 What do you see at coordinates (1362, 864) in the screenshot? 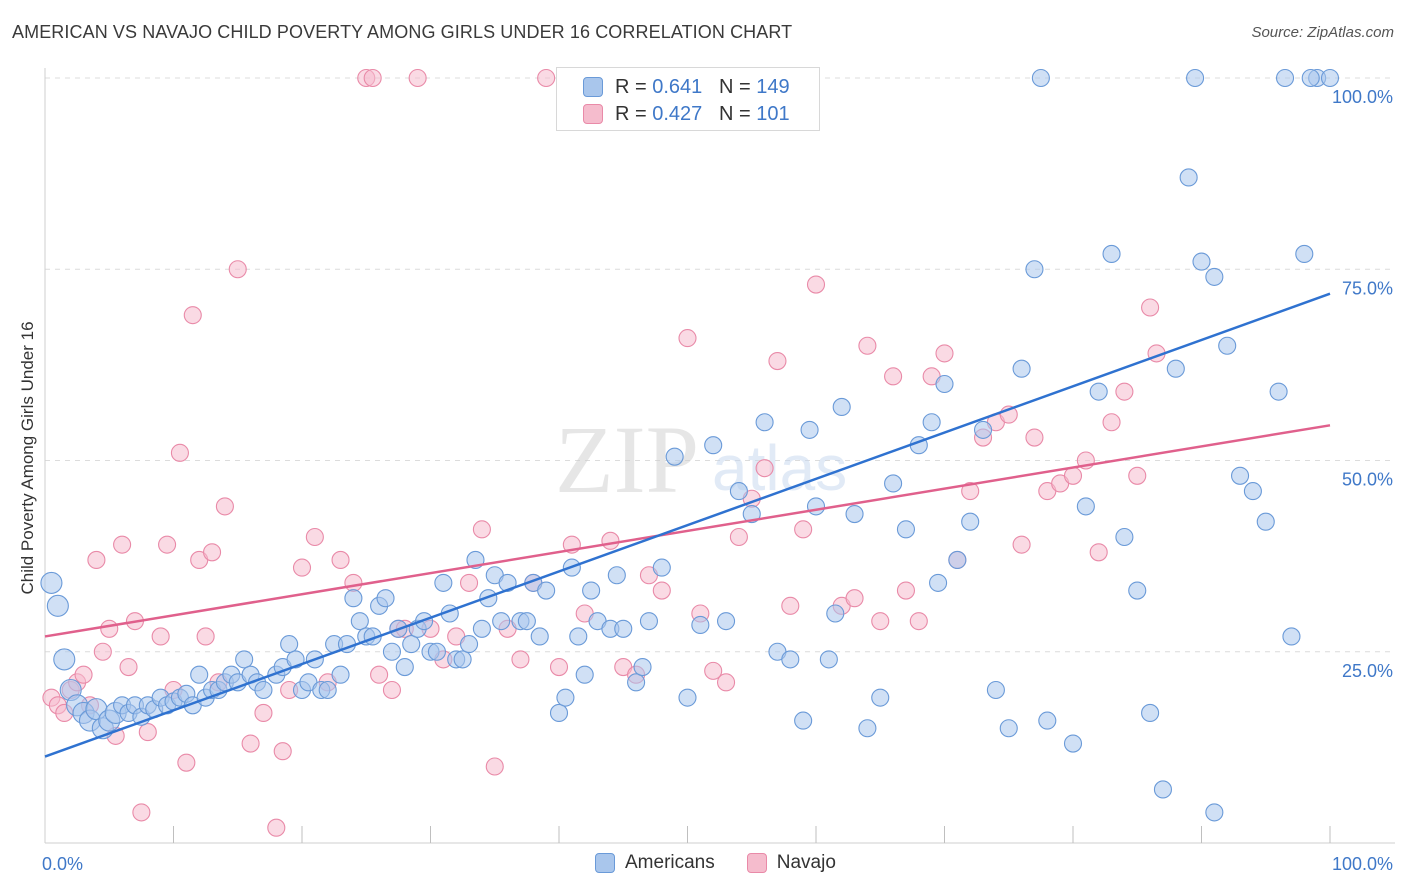
I see `x-tick-label-max: 100.0%` at bounding box center [1362, 864].